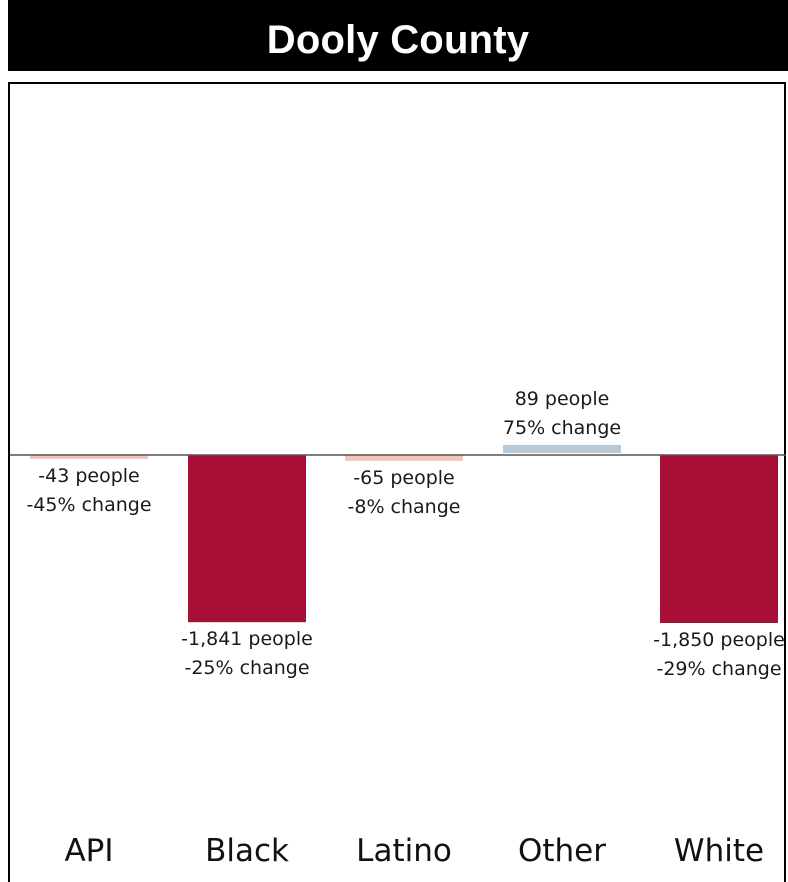  I want to click on bar-white, so click(719, 539).